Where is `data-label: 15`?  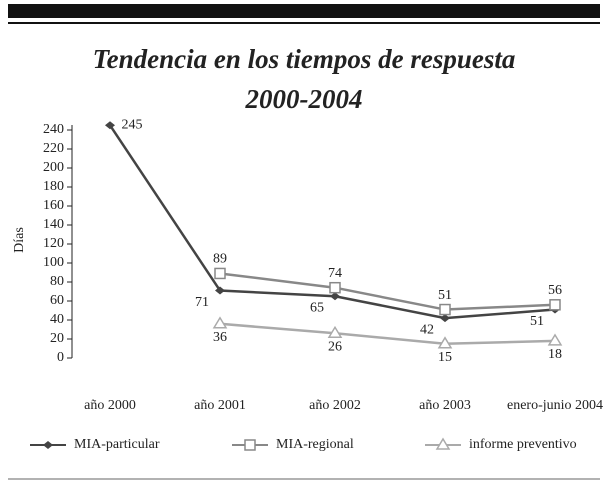 data-label: 15 is located at coordinates (445, 357).